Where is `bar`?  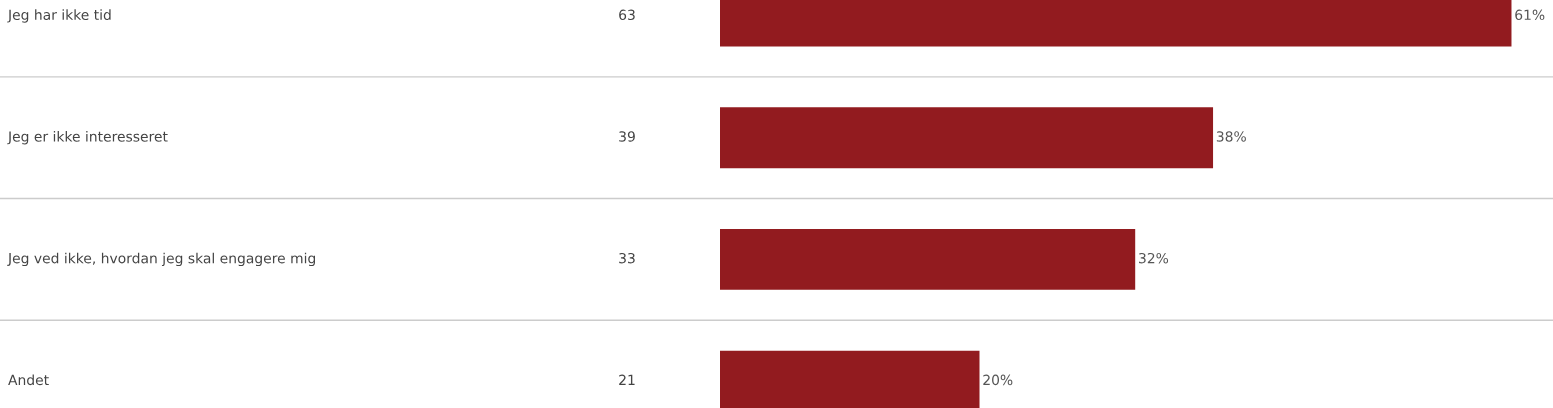
bar is located at coordinates (928, 259).